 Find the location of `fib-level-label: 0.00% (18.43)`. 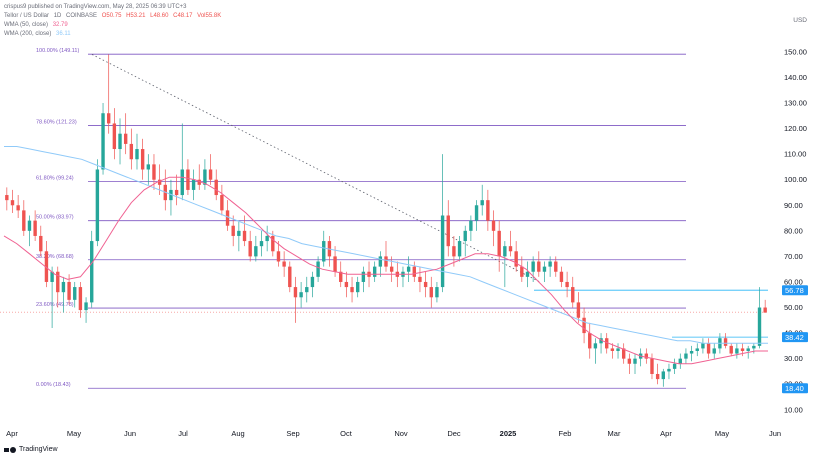

fib-level-label: 0.00% (18.43) is located at coordinates (53, 385).